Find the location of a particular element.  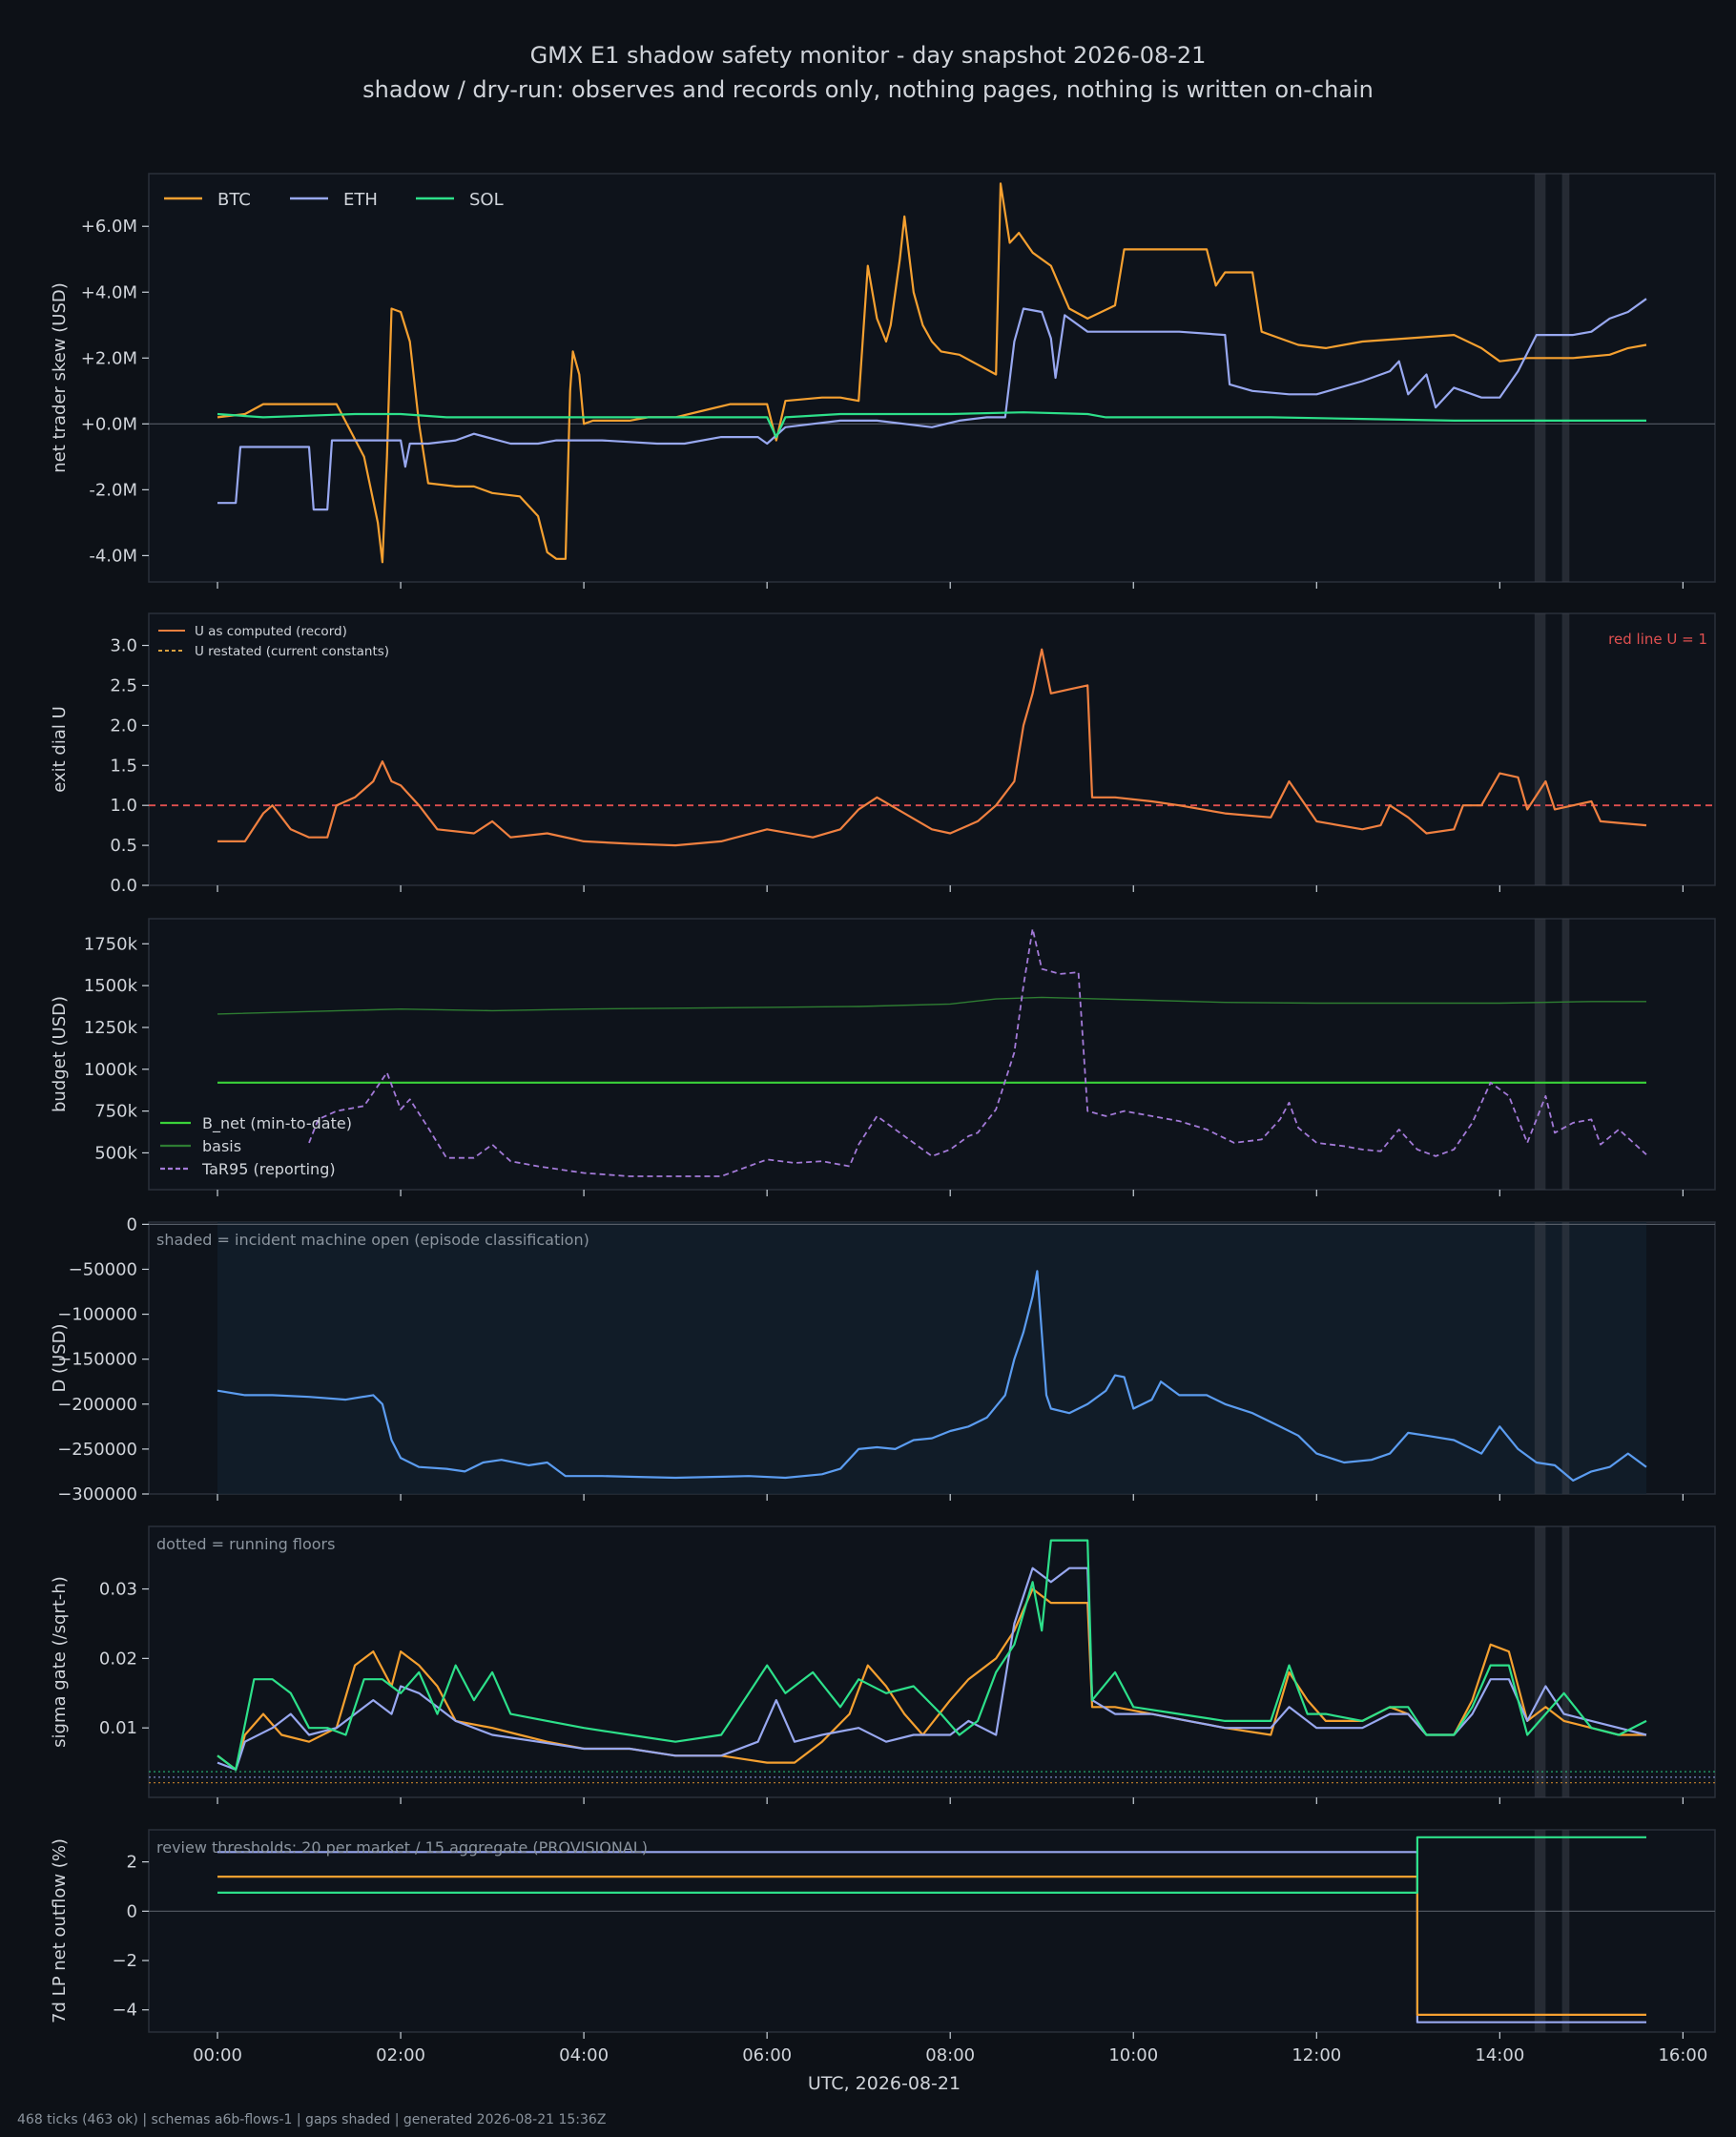

series-line-u-as-computed-record- is located at coordinates (932, 747).